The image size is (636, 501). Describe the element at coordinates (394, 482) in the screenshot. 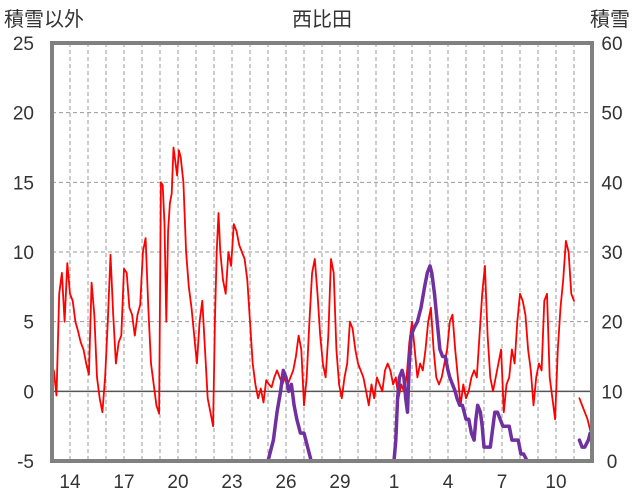

I see `x-tick-label: 1` at that location.